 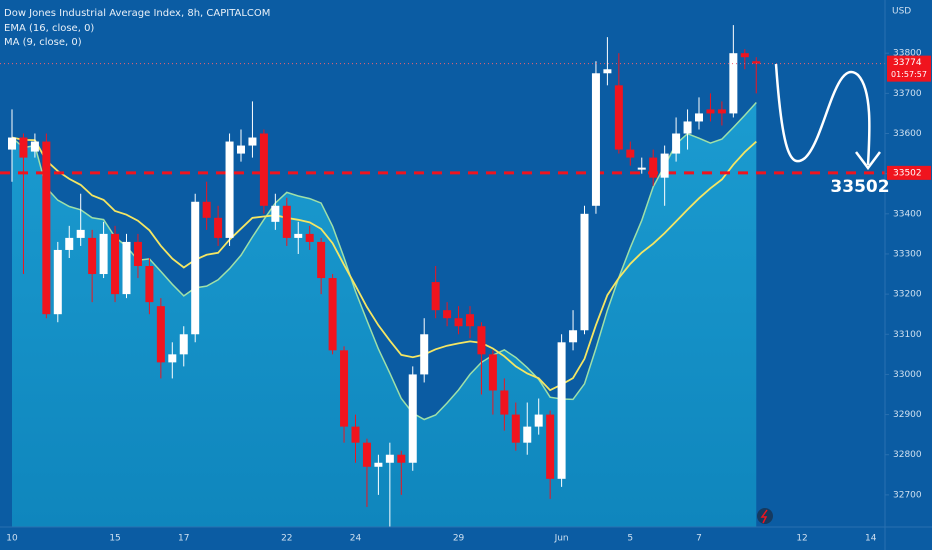 What do you see at coordinates (907, 335) in the screenshot?
I see `y-tick-label: 33100` at bounding box center [907, 335].